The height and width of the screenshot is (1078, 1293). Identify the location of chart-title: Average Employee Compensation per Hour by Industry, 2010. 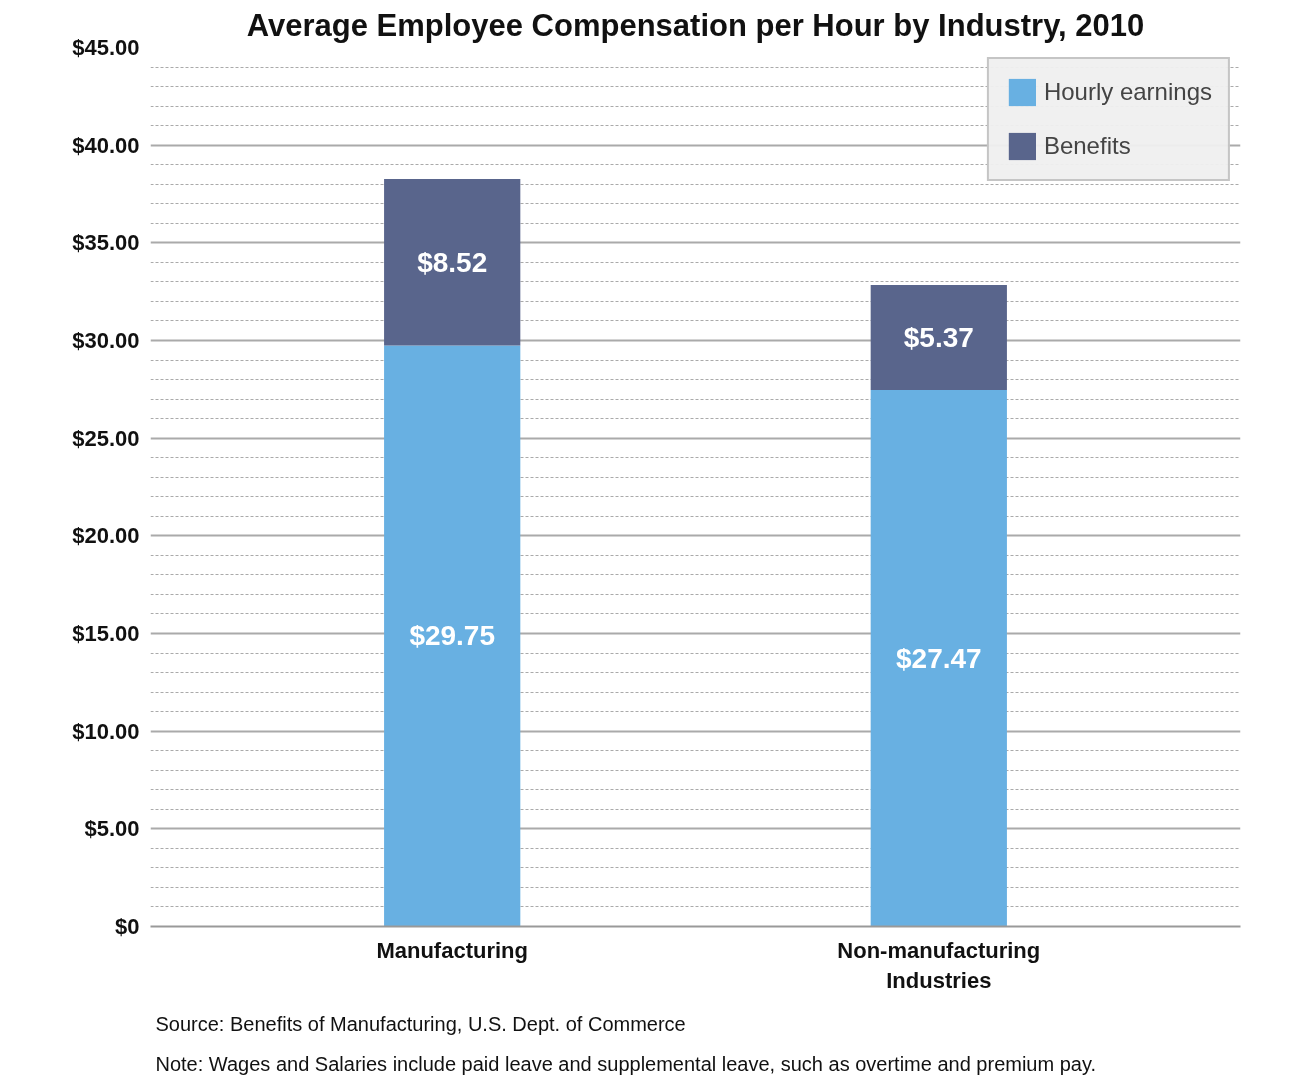
(695, 25).